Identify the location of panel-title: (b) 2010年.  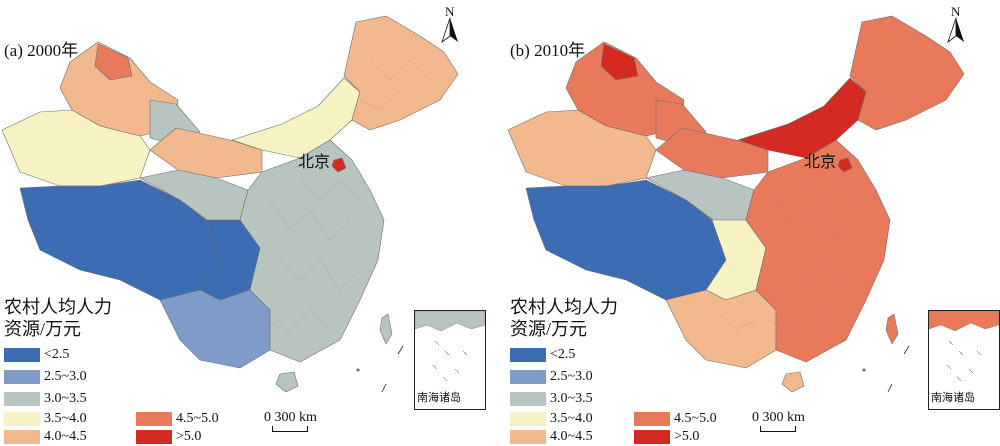
(548, 50).